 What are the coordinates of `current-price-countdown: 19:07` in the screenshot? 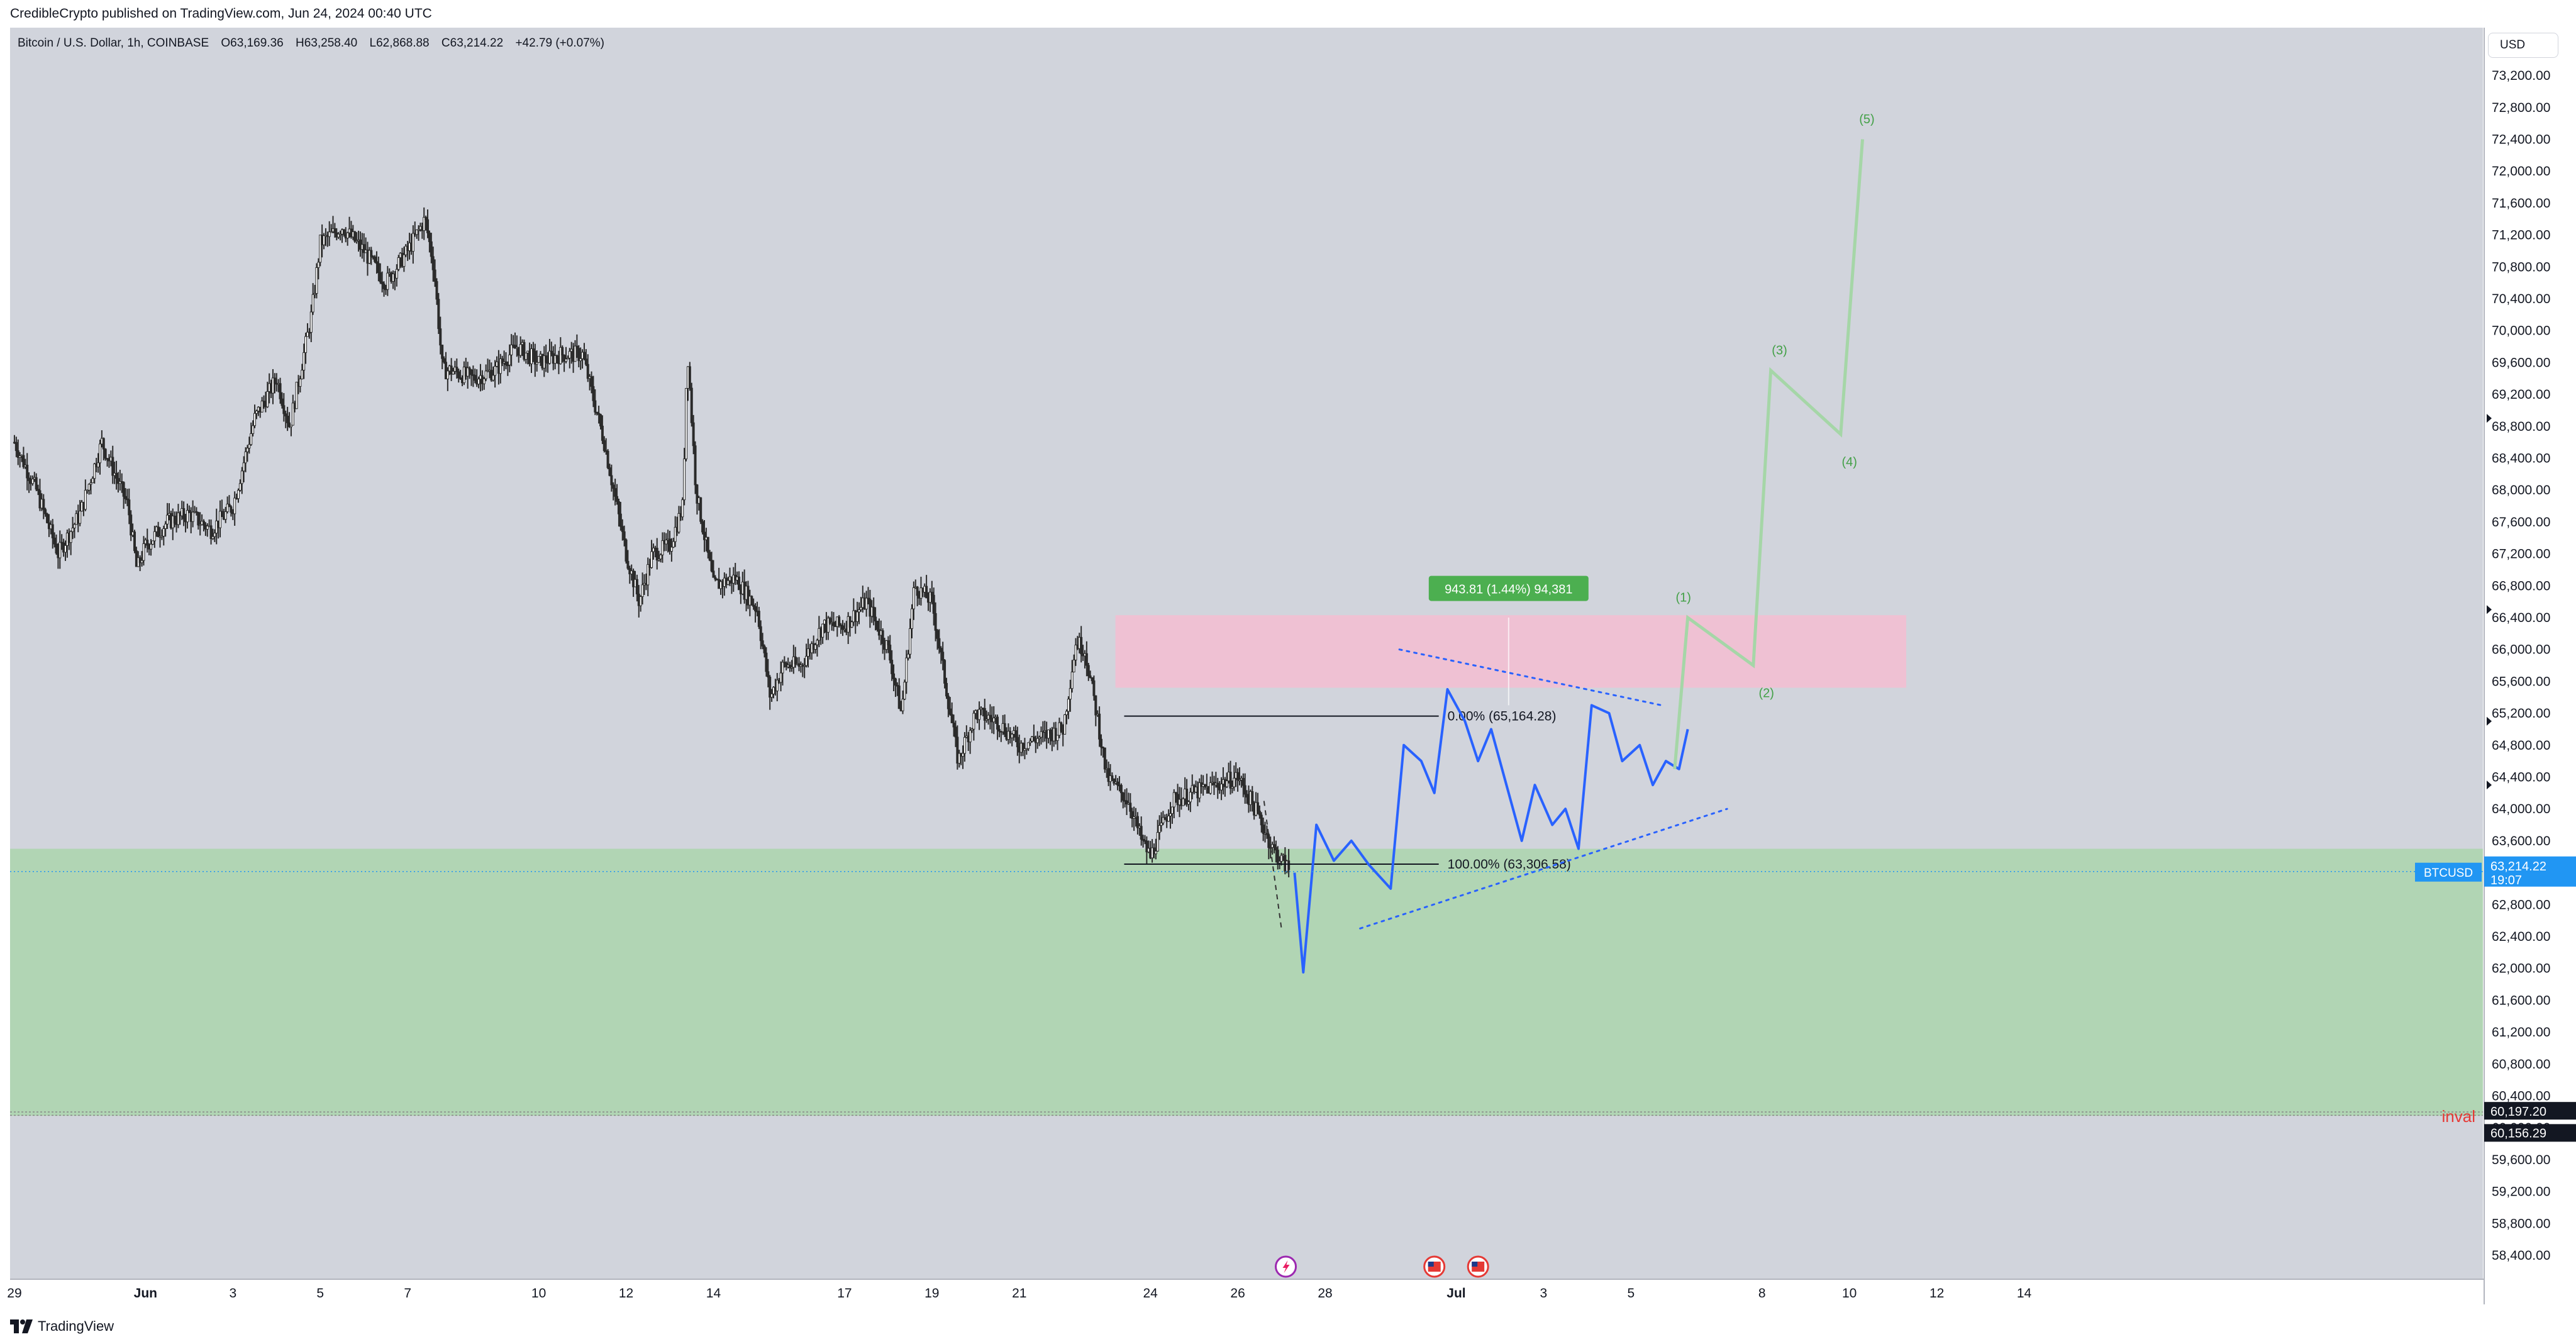 It's located at (2506, 880).